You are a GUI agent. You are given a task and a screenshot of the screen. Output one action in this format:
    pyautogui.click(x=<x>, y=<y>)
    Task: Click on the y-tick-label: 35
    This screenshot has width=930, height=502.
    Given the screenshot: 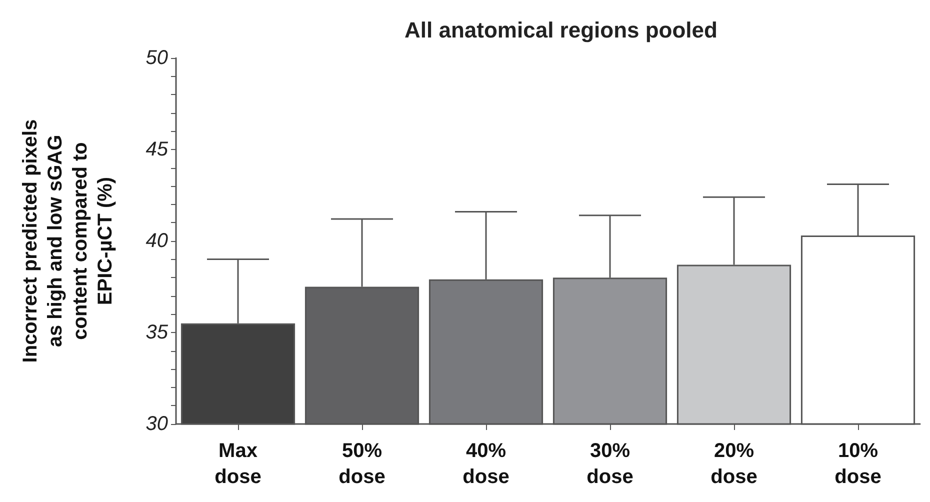 What is the action you would take?
    pyautogui.click(x=157, y=333)
    